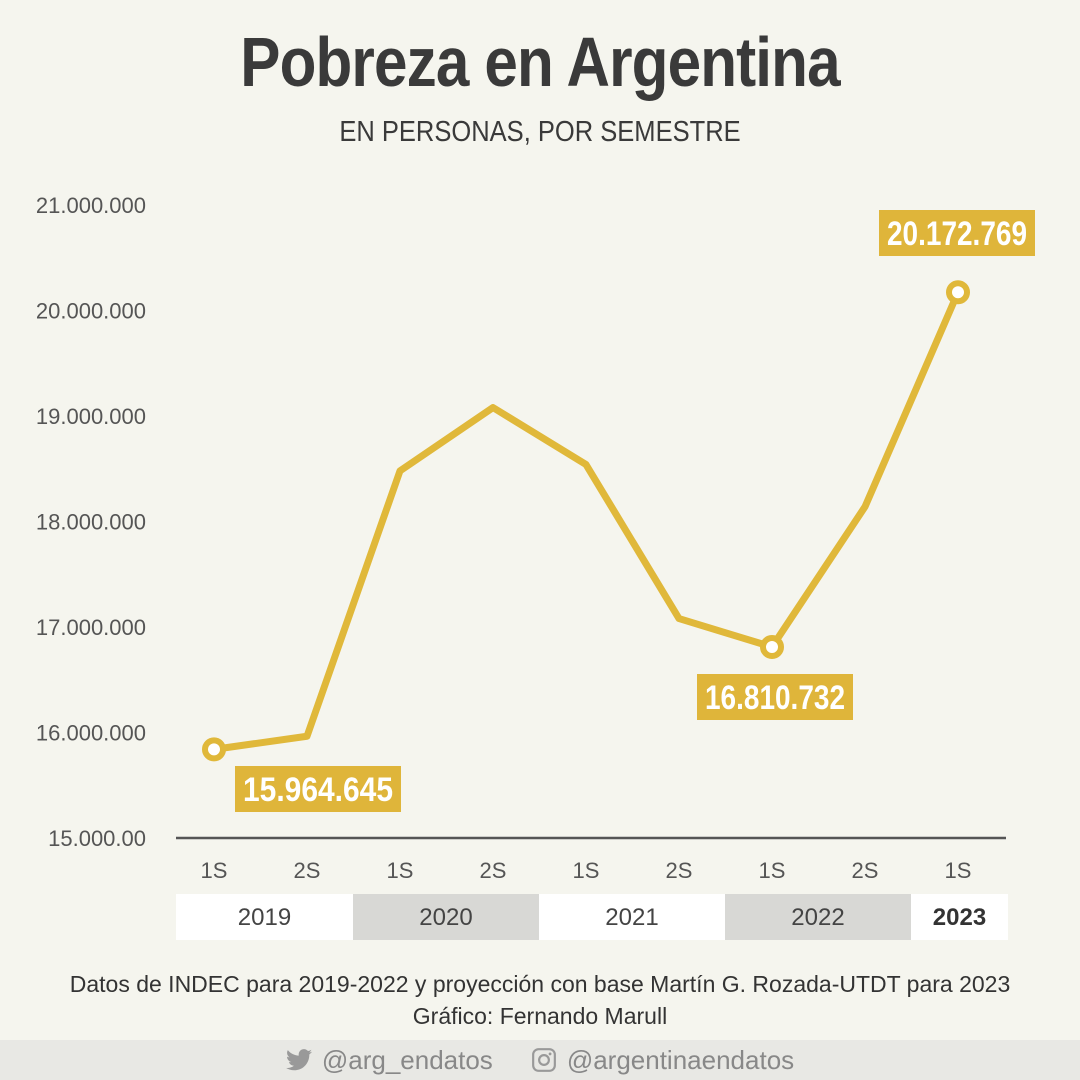  What do you see at coordinates (540, 1016) in the screenshot?
I see `source-line-2: Gráfico: Fernando Marull` at bounding box center [540, 1016].